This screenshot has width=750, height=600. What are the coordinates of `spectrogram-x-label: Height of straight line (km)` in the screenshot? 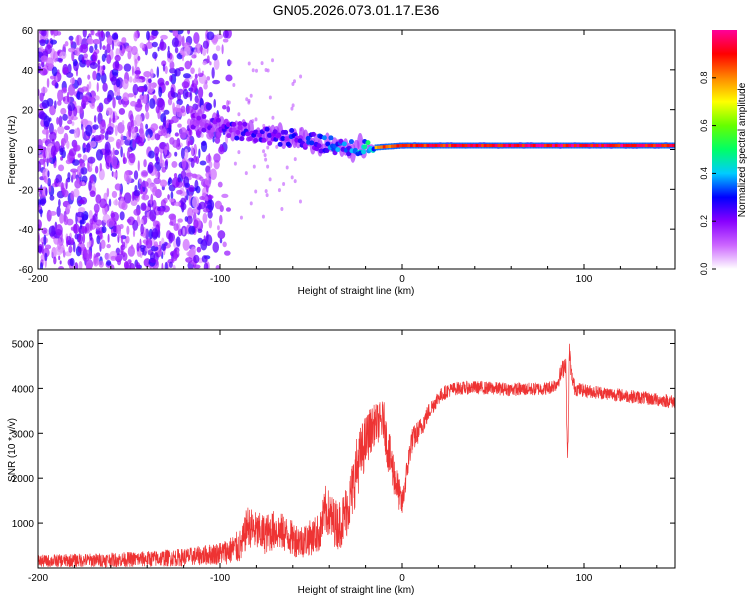 It's located at (356, 291).